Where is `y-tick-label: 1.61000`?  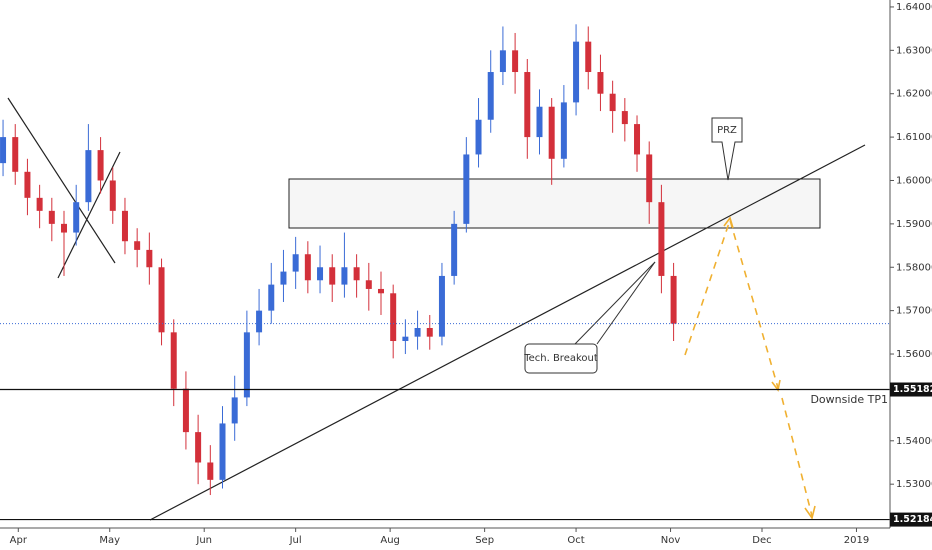 y-tick-label: 1.61000 is located at coordinates (914, 137).